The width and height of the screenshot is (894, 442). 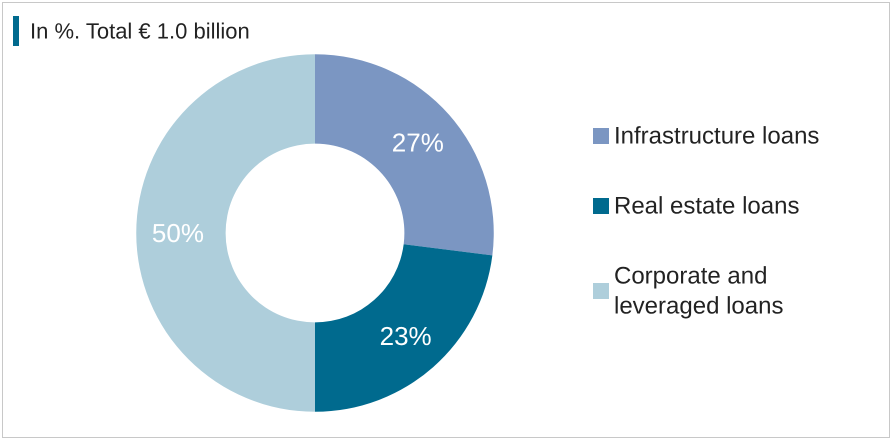 What do you see at coordinates (140, 31) in the screenshot?
I see `chart-title: In %. Total € 1.0 billion` at bounding box center [140, 31].